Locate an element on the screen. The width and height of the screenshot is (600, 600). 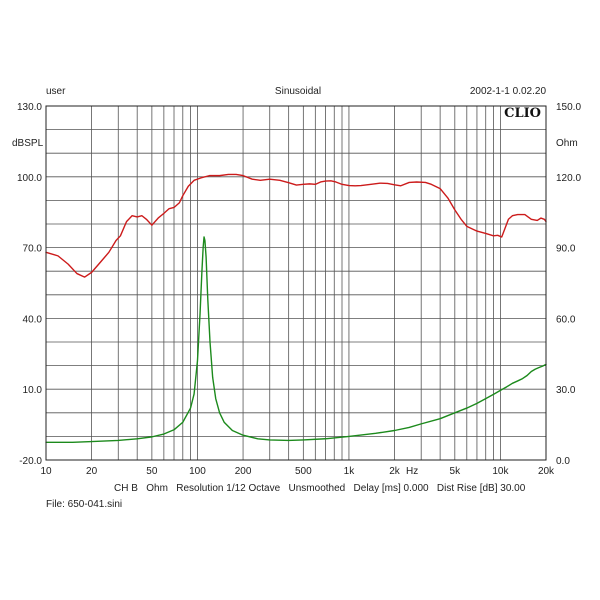
left-tick-label: -20.0 is located at coordinates (30, 461).